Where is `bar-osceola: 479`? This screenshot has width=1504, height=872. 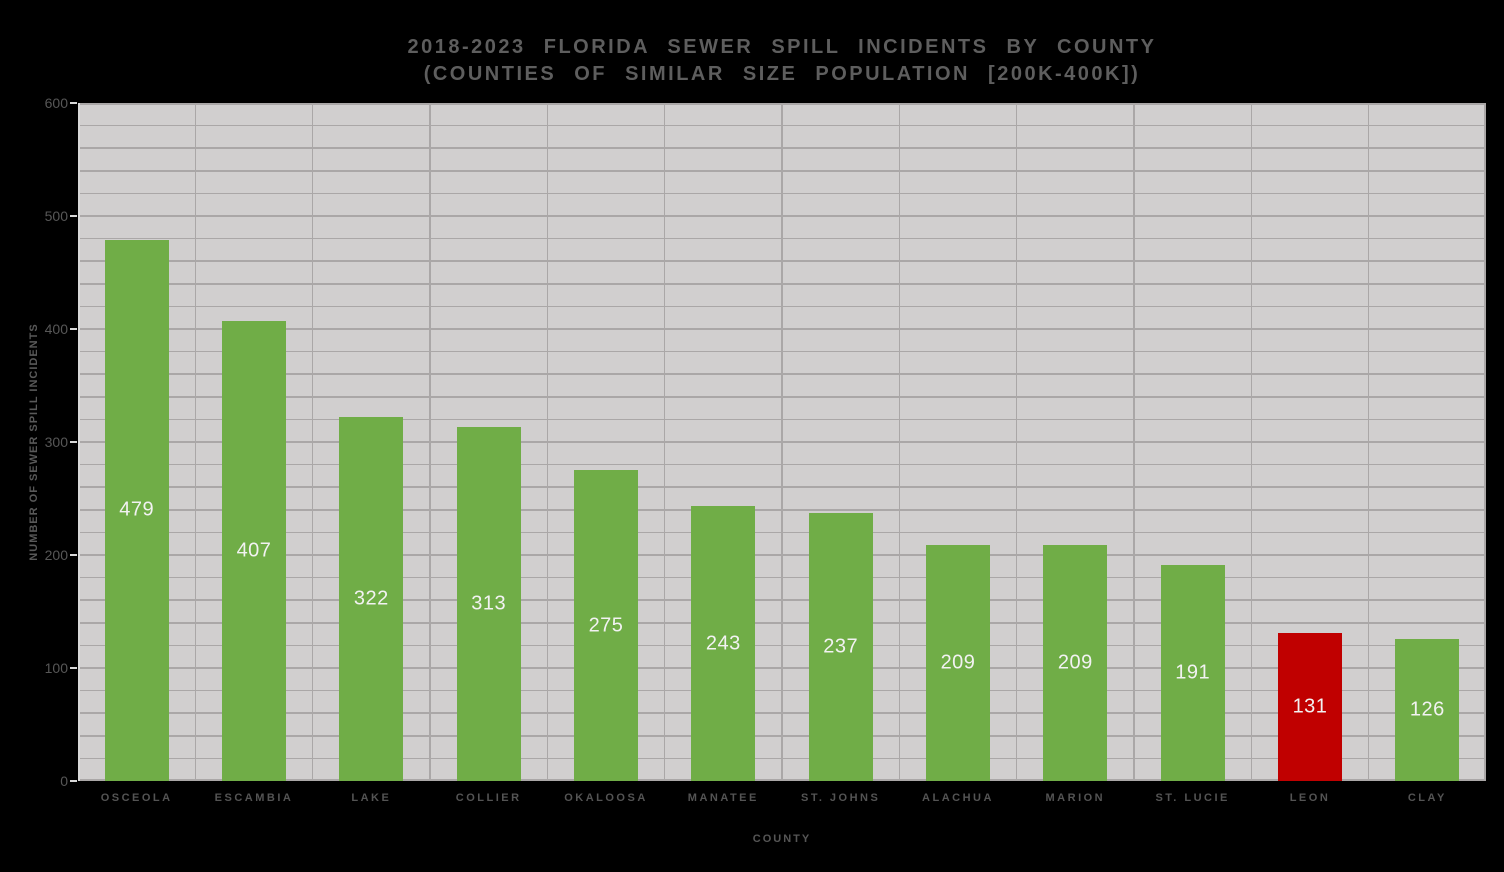 bar-osceola: 479 is located at coordinates (136, 510).